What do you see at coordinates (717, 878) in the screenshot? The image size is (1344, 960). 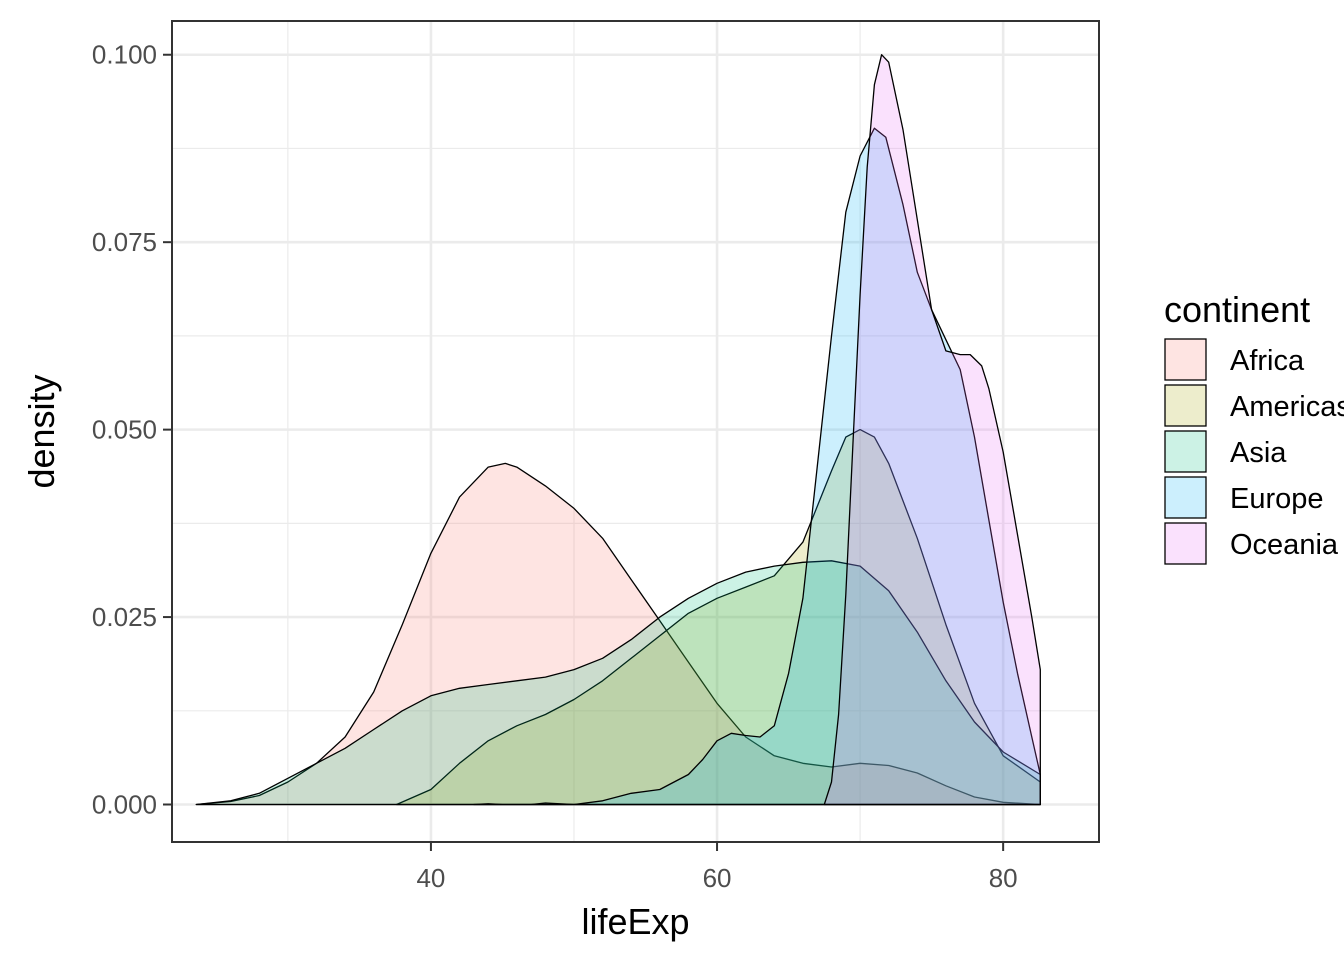 I see `x-tick-label: 60` at bounding box center [717, 878].